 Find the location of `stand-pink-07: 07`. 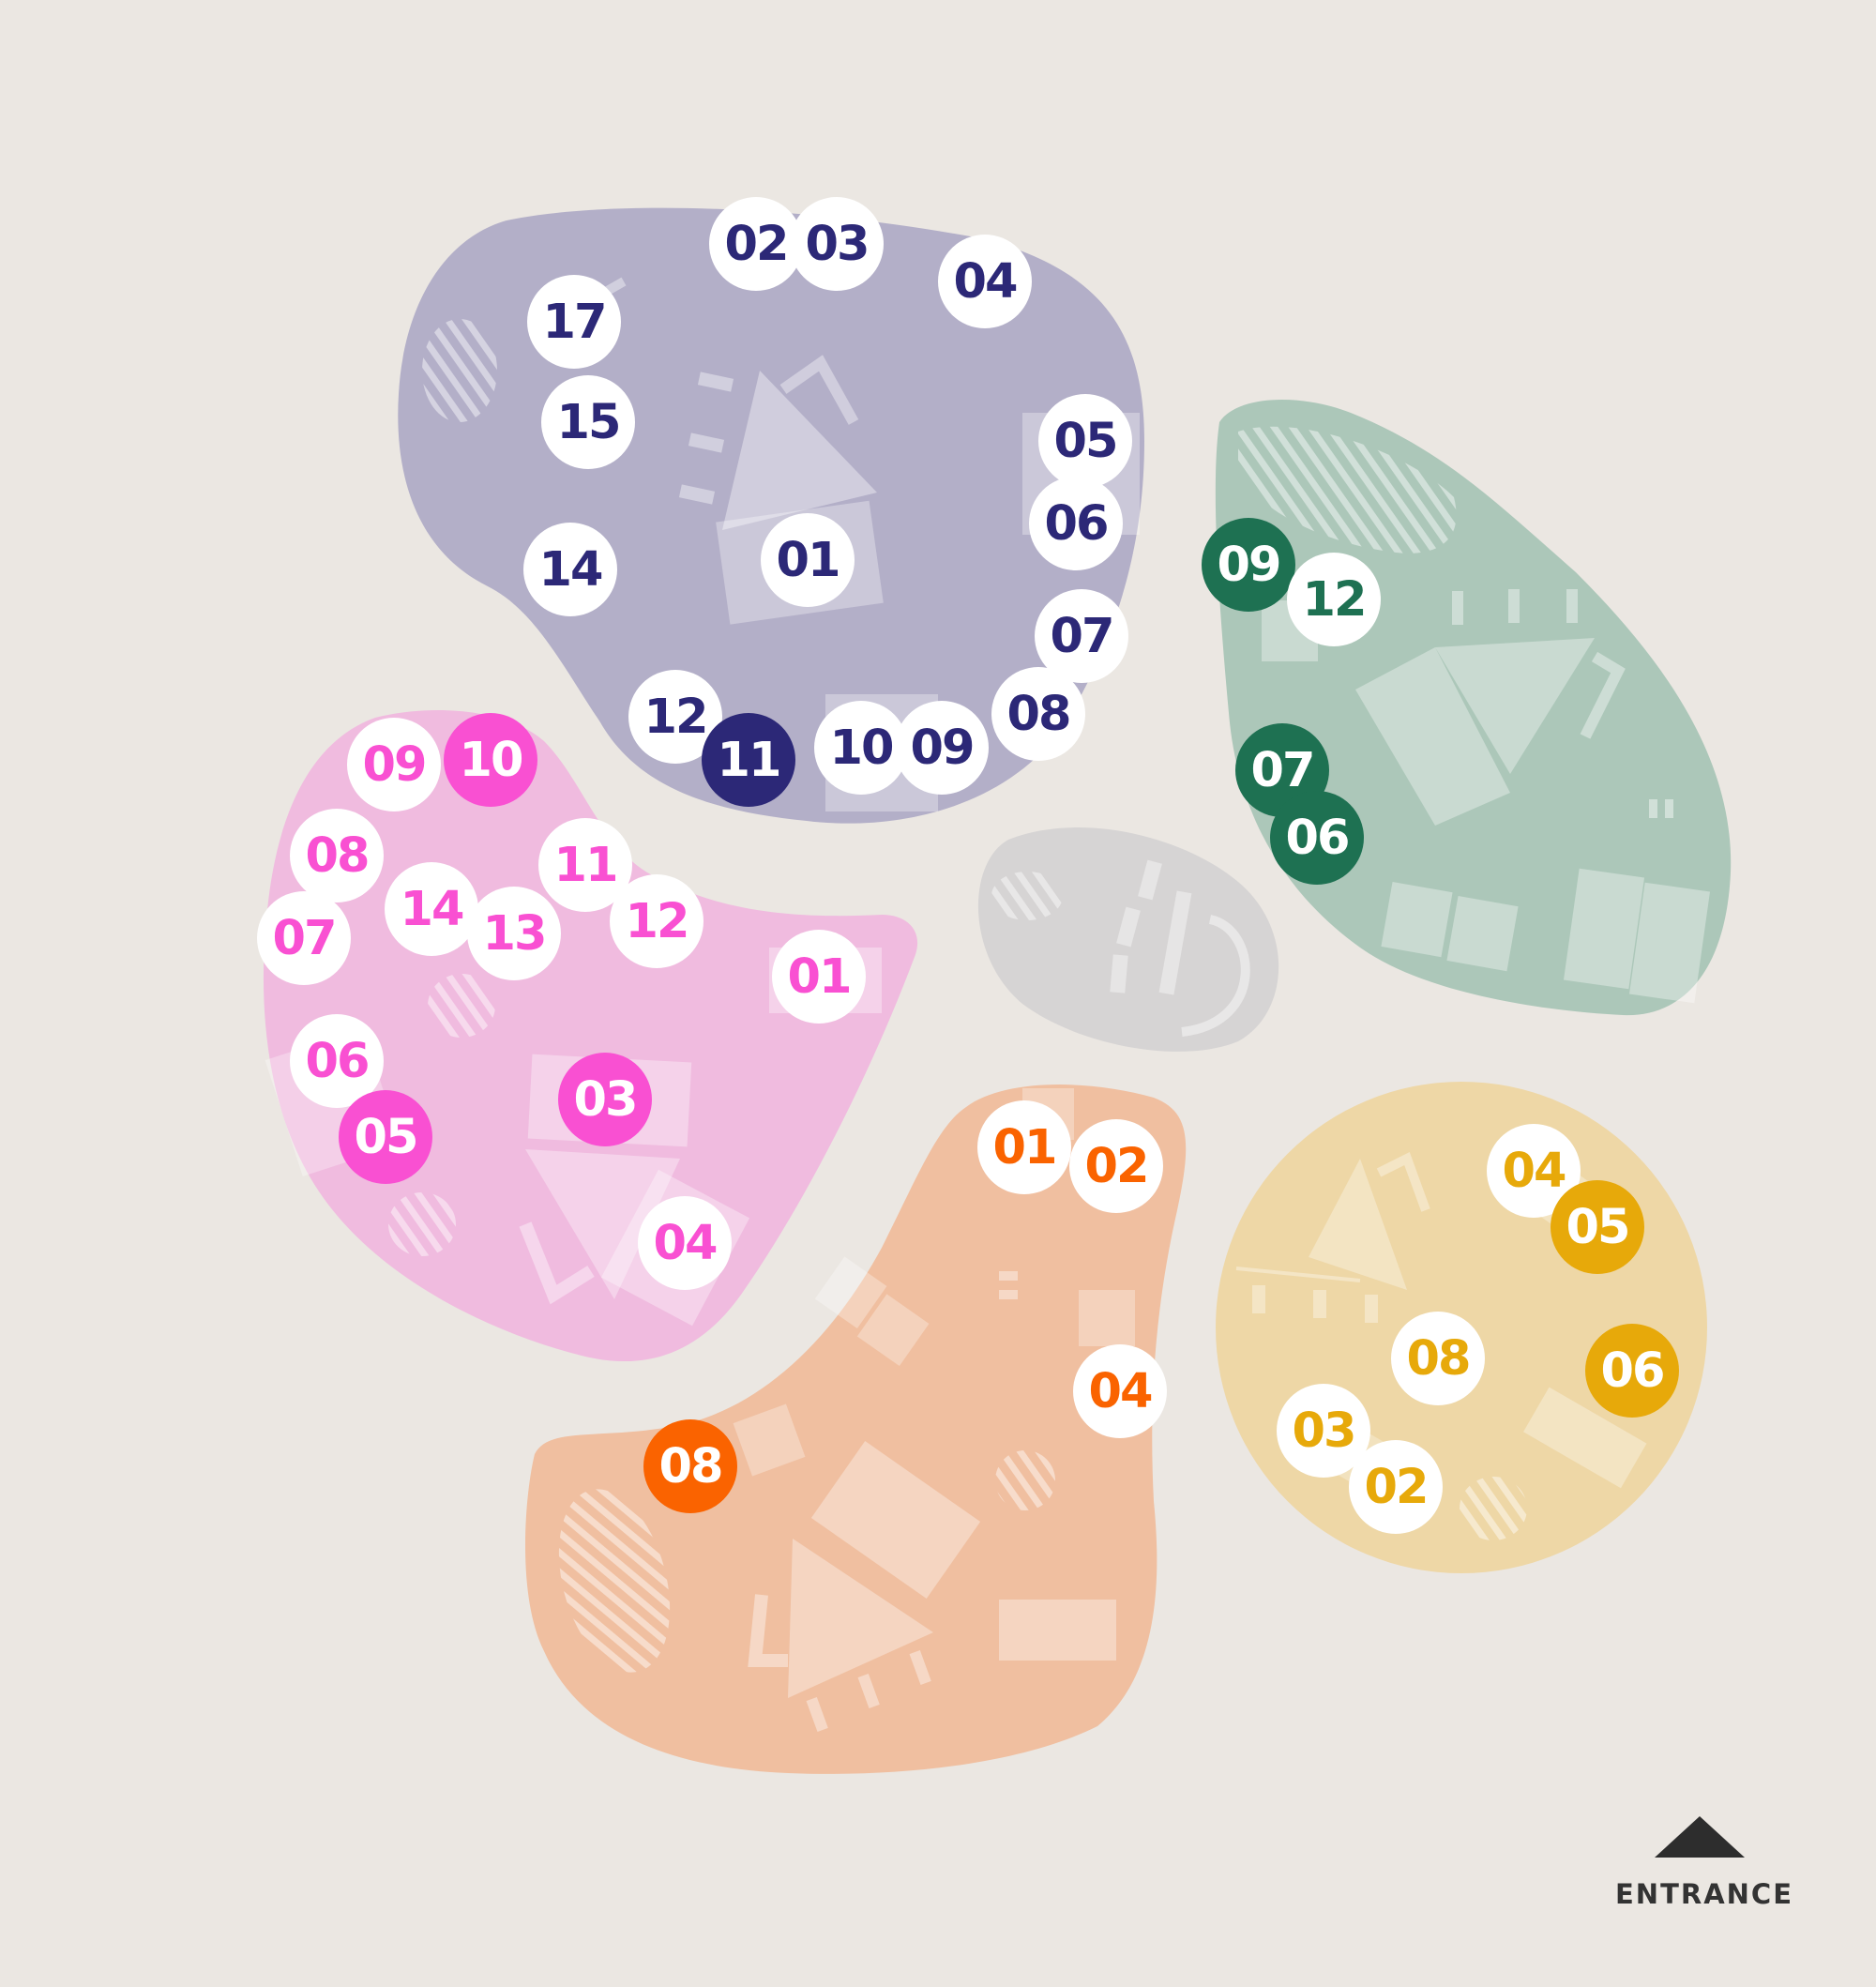

stand-pink-07: 07 is located at coordinates (304, 938).